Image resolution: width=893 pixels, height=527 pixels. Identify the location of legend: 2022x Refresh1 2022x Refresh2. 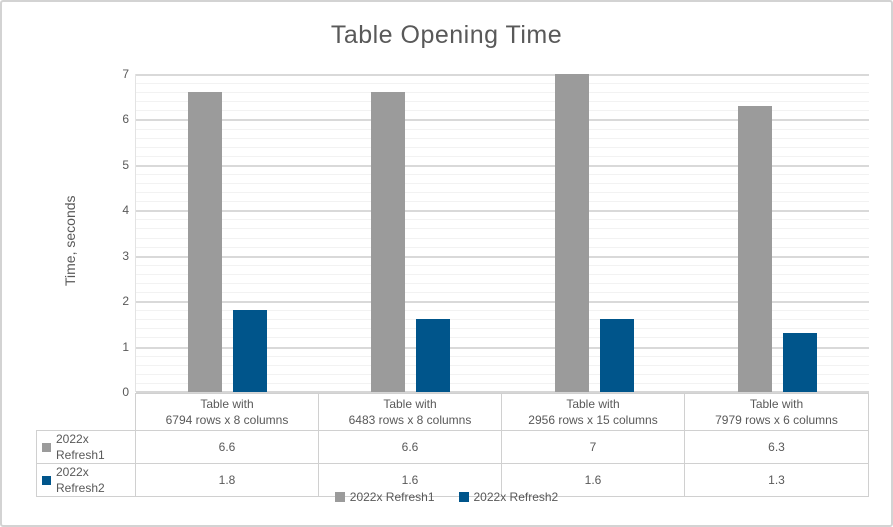
(446, 497).